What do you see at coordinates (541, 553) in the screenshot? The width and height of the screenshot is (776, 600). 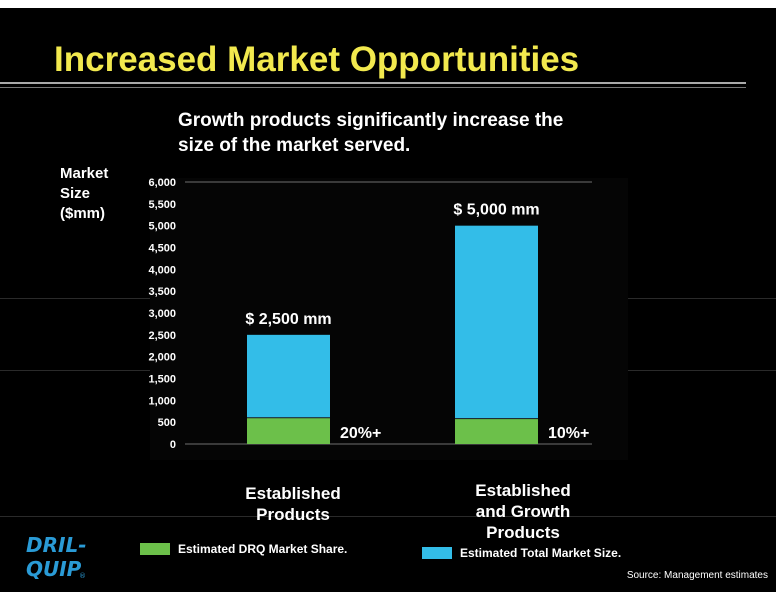 I see `legend-label: Estimated Total Market Size.` at bounding box center [541, 553].